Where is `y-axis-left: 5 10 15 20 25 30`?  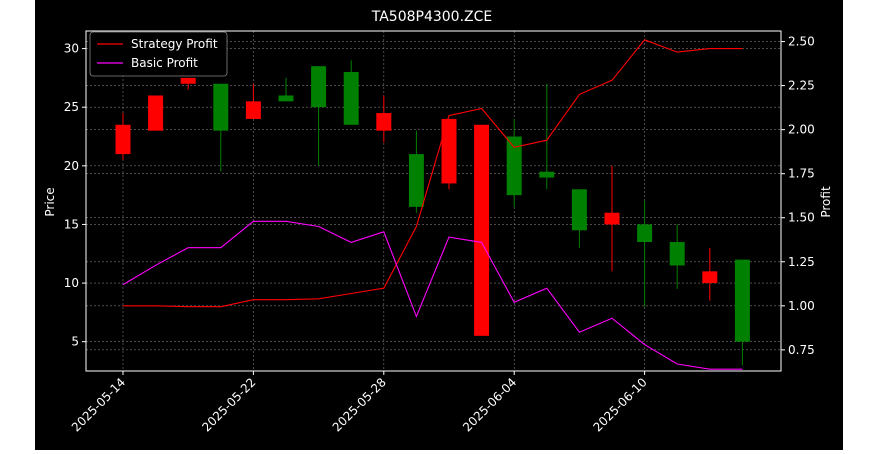 y-axis-left: 5 10 15 20 25 30 is located at coordinates (75, 195).